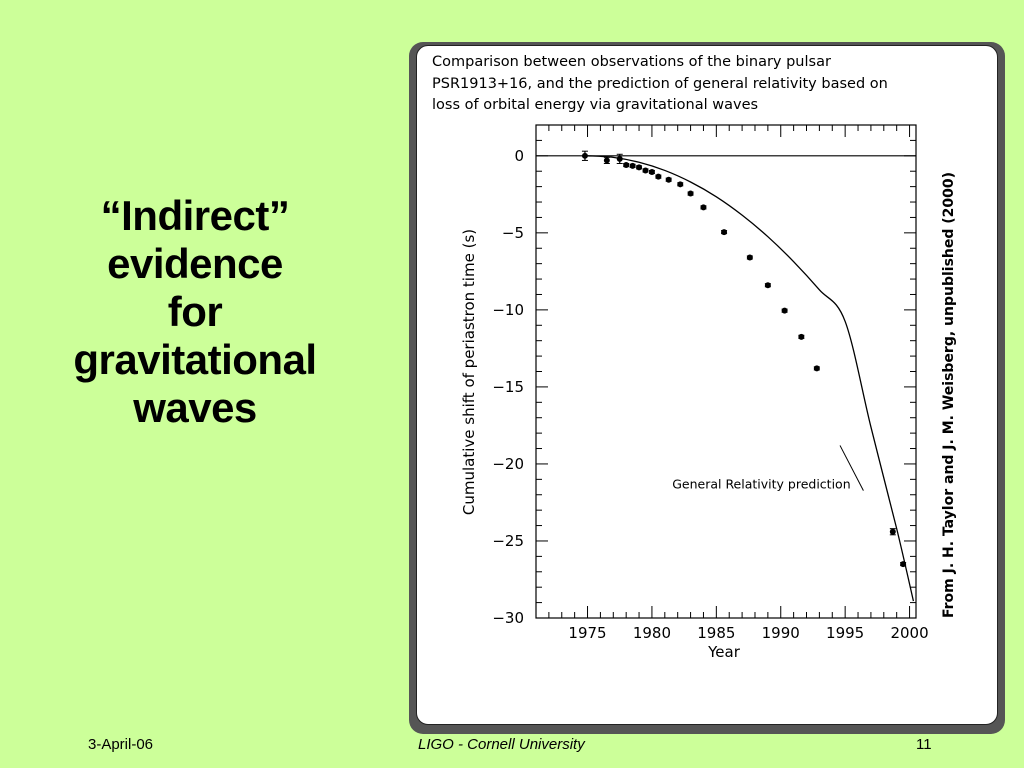  Describe the element at coordinates (716, 633) in the screenshot. I see `x-tick-label: 1985` at that location.